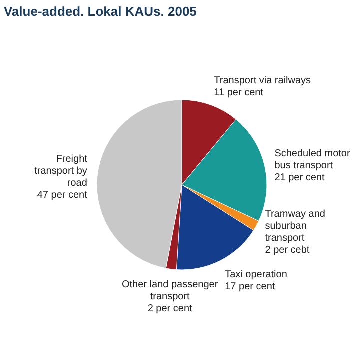 This screenshot has width=364, height=338. Describe the element at coordinates (62, 196) in the screenshot. I see `data-label: 47 per cent` at that location.